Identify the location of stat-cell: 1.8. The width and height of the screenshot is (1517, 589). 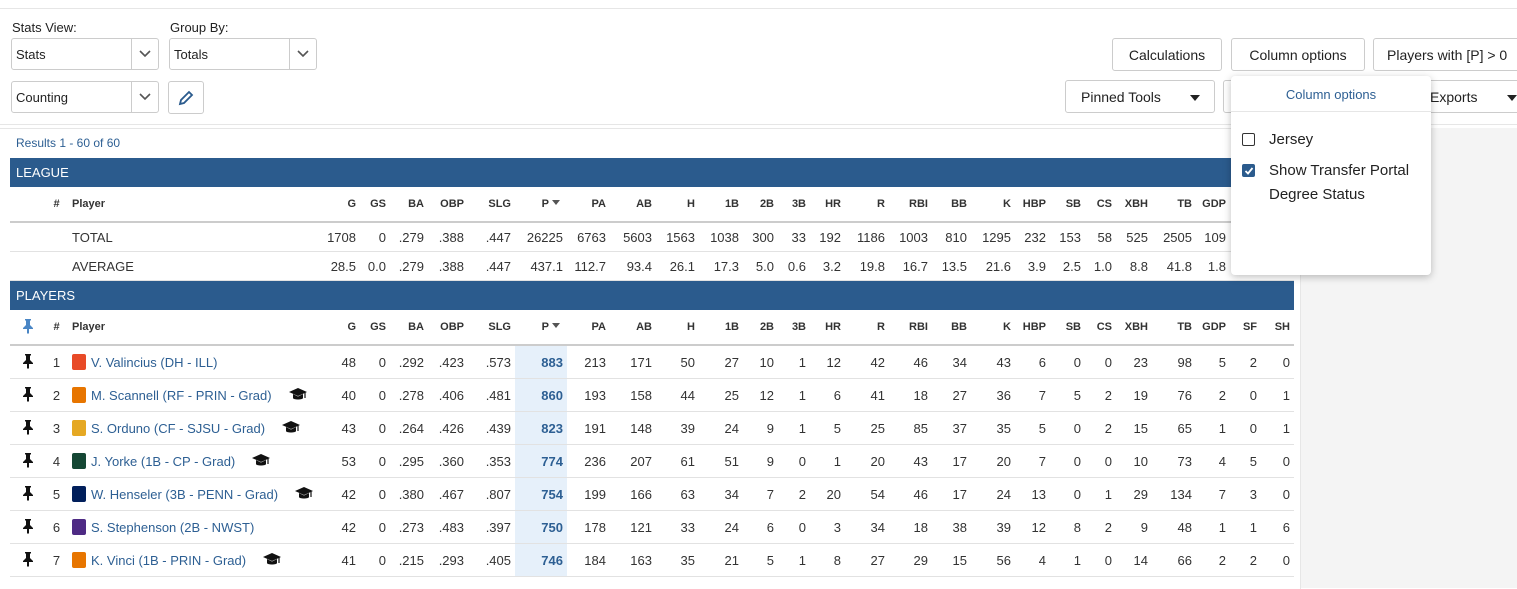
(1213, 266).